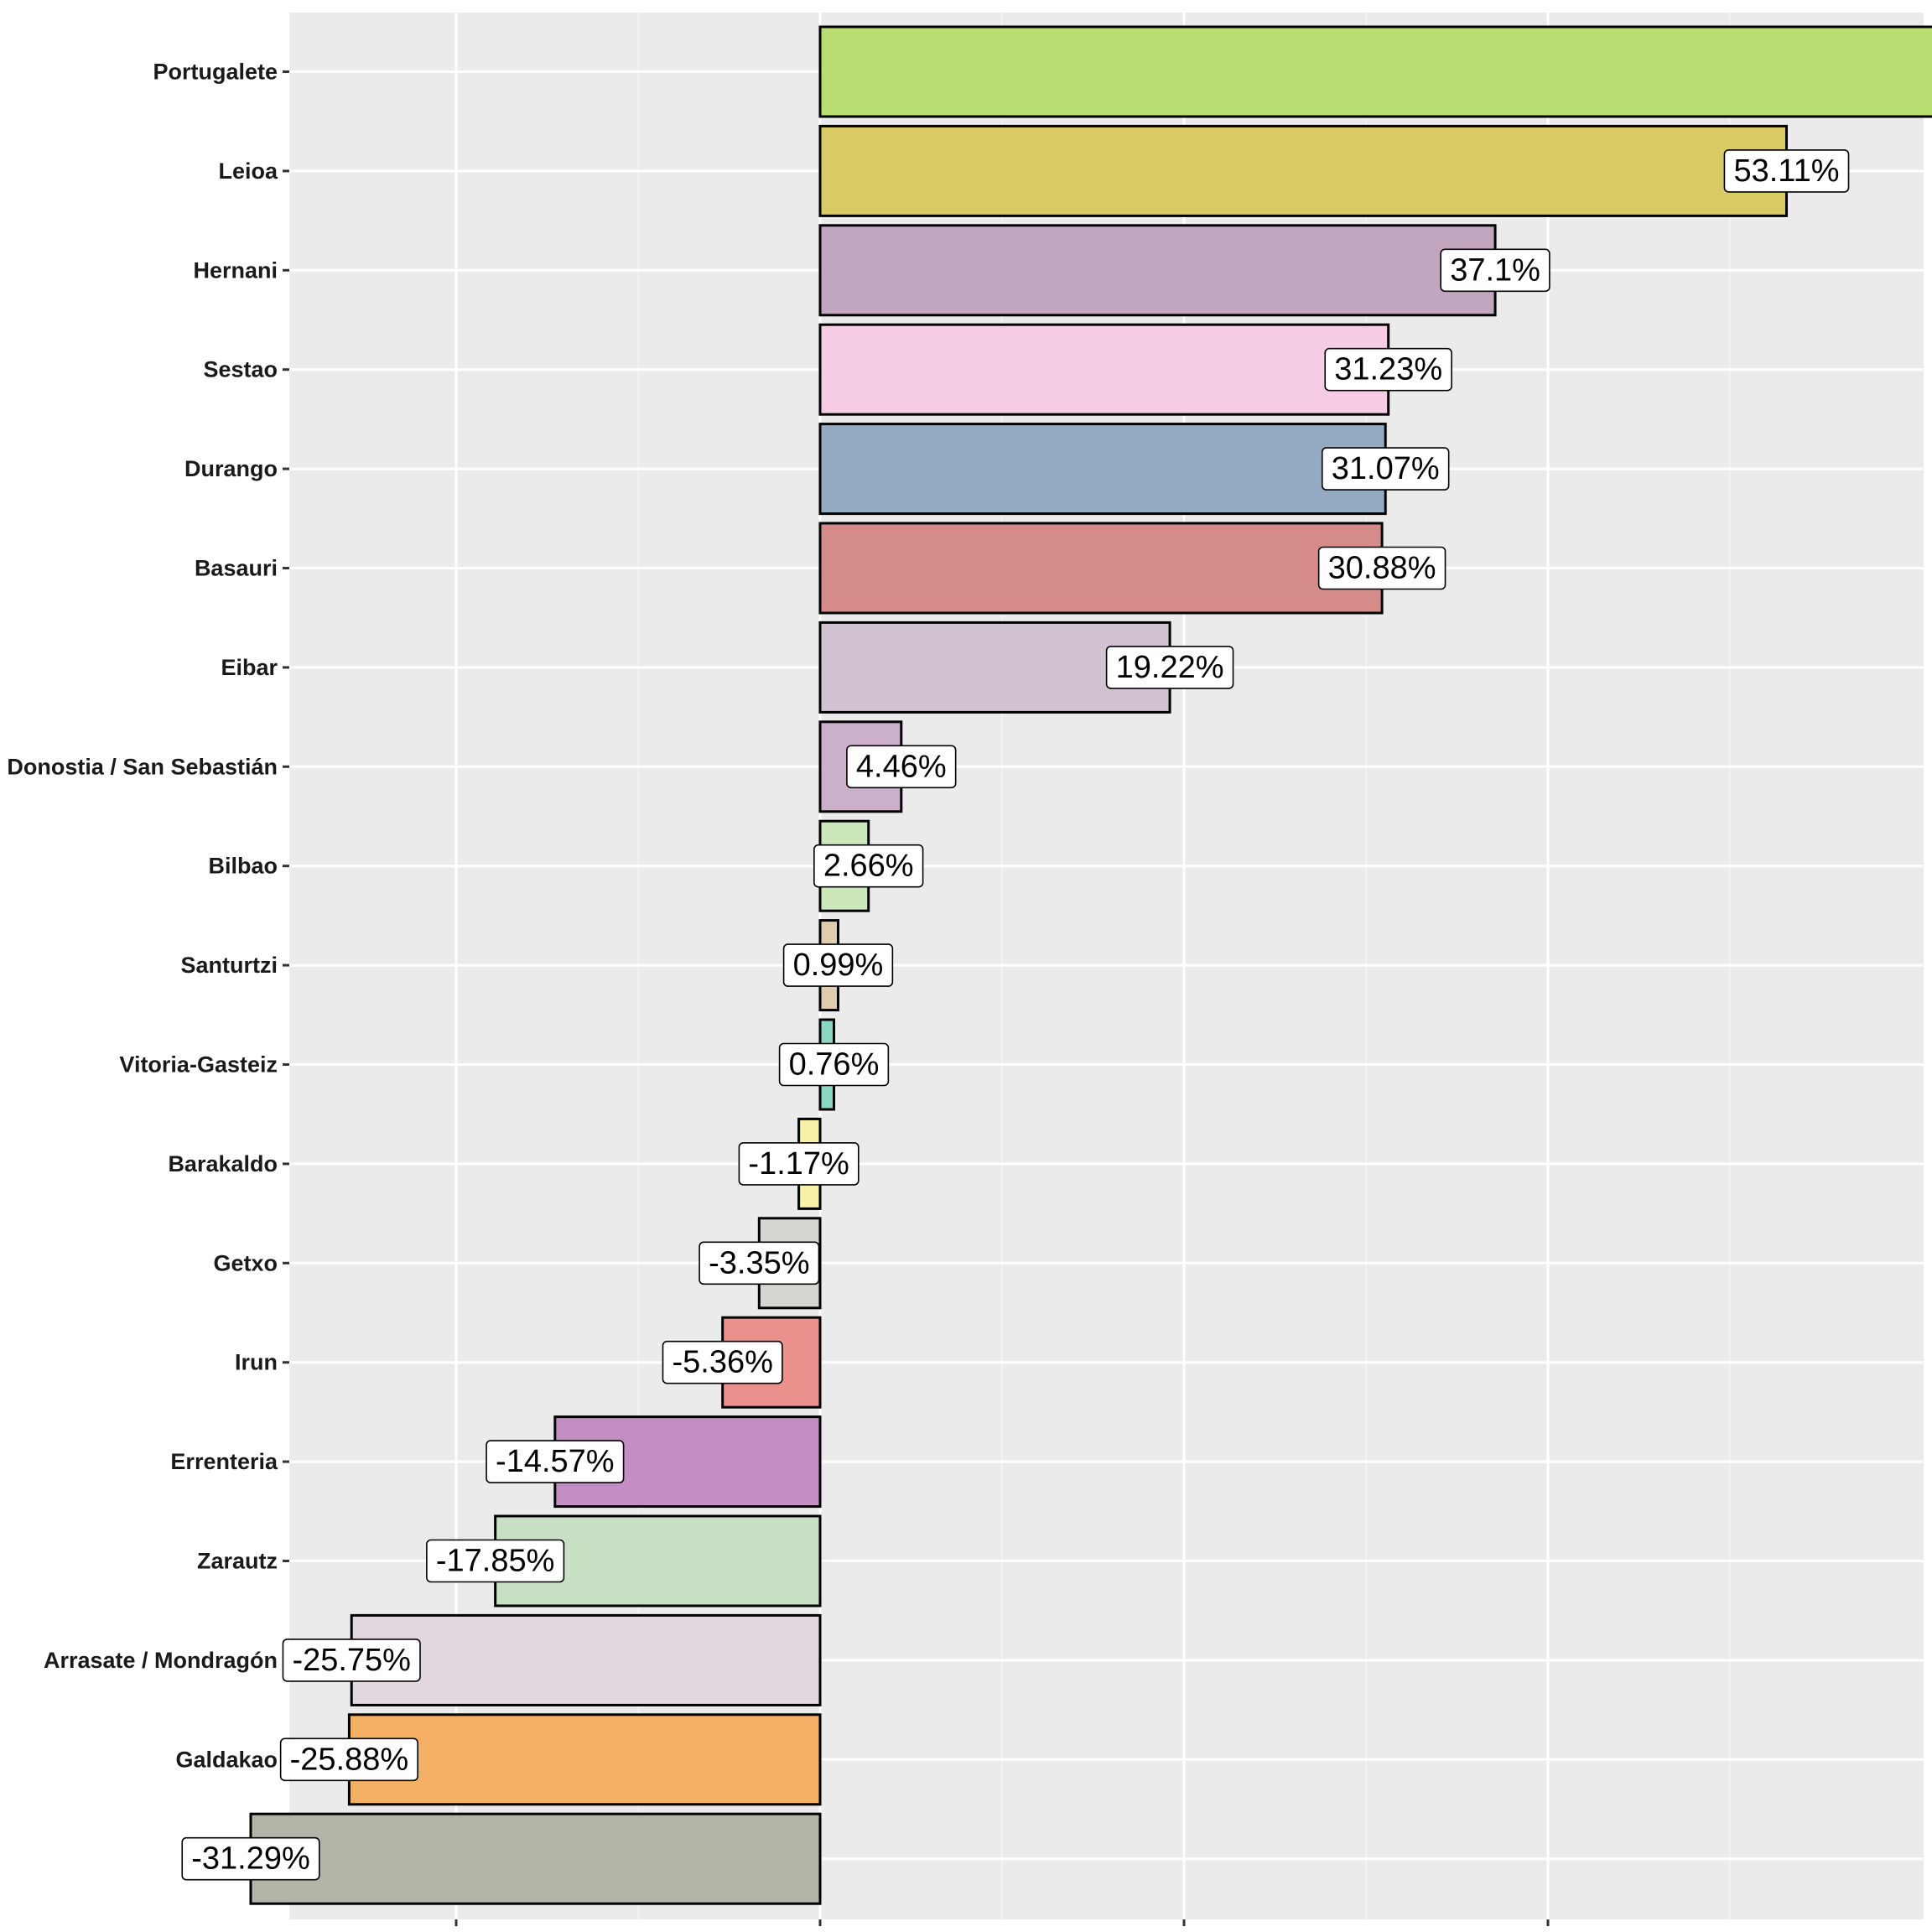 Image resolution: width=1932 pixels, height=1932 pixels. What do you see at coordinates (249, 667) in the screenshot?
I see `category-label: Eibar` at bounding box center [249, 667].